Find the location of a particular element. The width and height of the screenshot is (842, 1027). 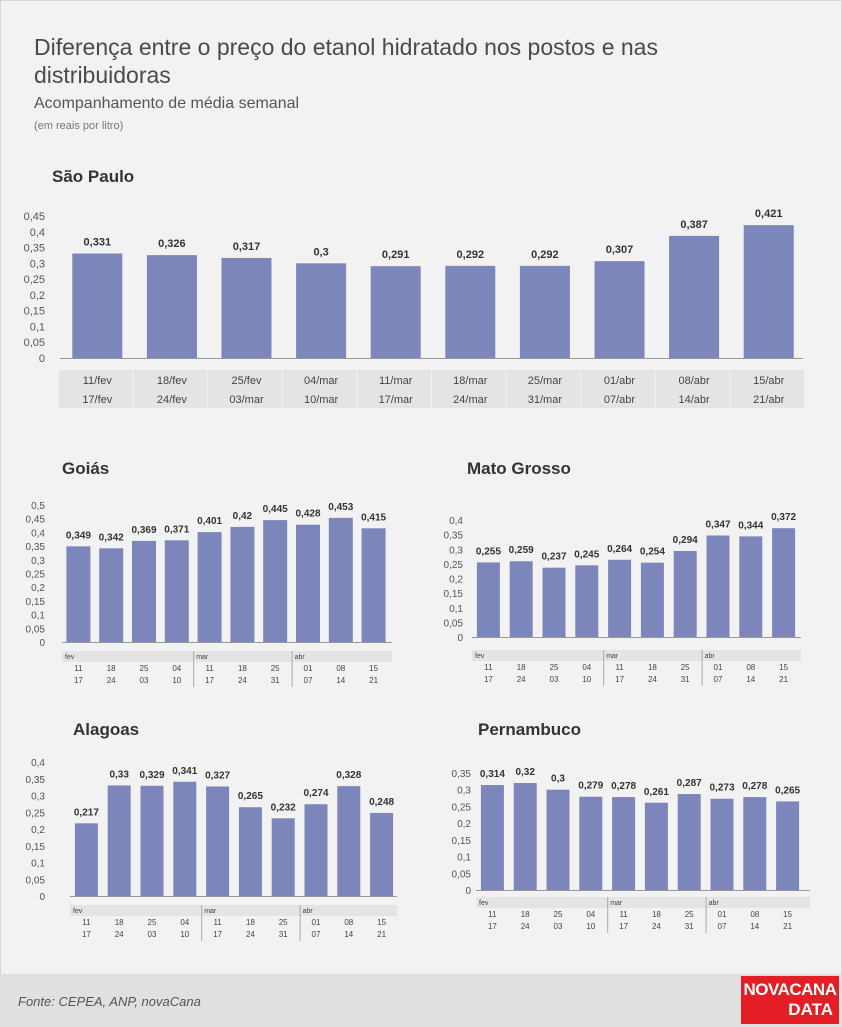

ytick-alagoas-6: 0,3 is located at coordinates (38, 797).